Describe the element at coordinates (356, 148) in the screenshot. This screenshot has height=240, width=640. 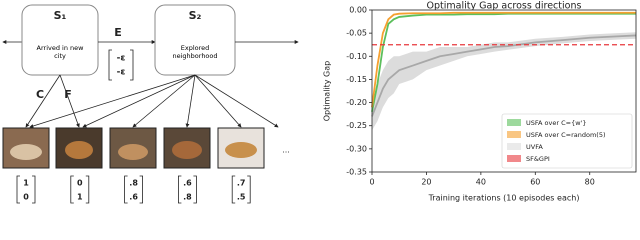
I see `y-tick-label: -0.30` at that location.